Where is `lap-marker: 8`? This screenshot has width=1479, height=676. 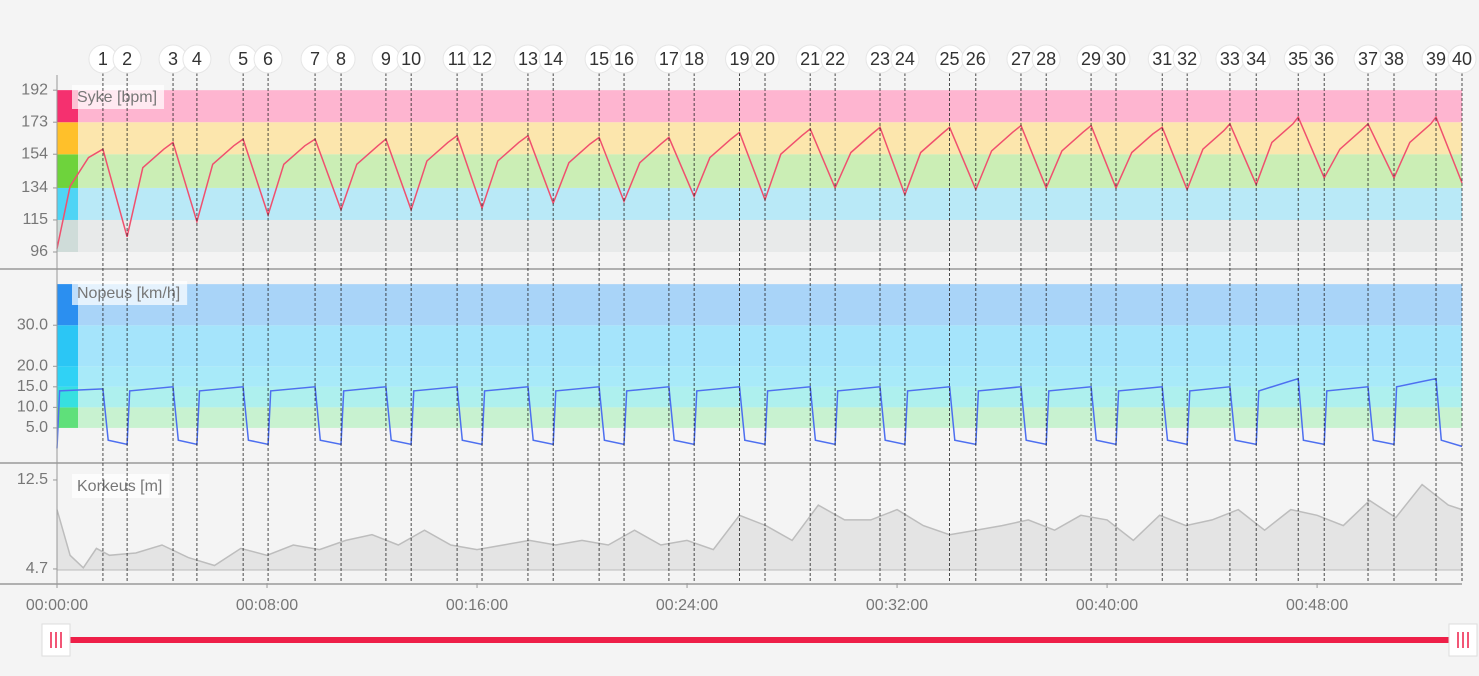 lap-marker: 8 is located at coordinates (341, 59).